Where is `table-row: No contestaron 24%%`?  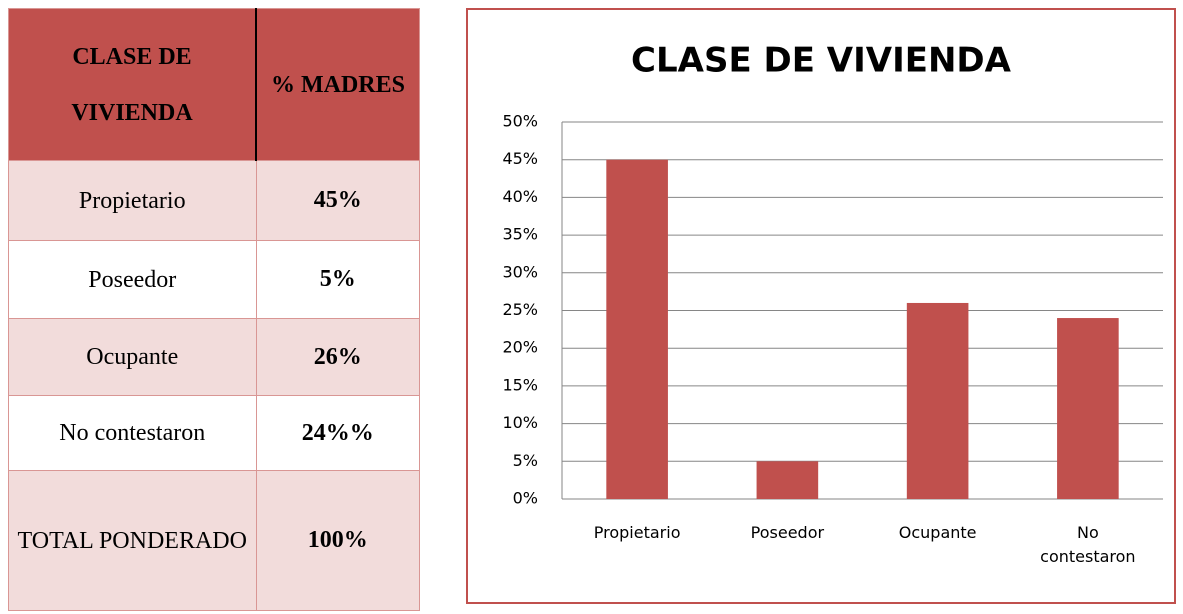
table-row: No contestaron 24%% is located at coordinates (214, 433).